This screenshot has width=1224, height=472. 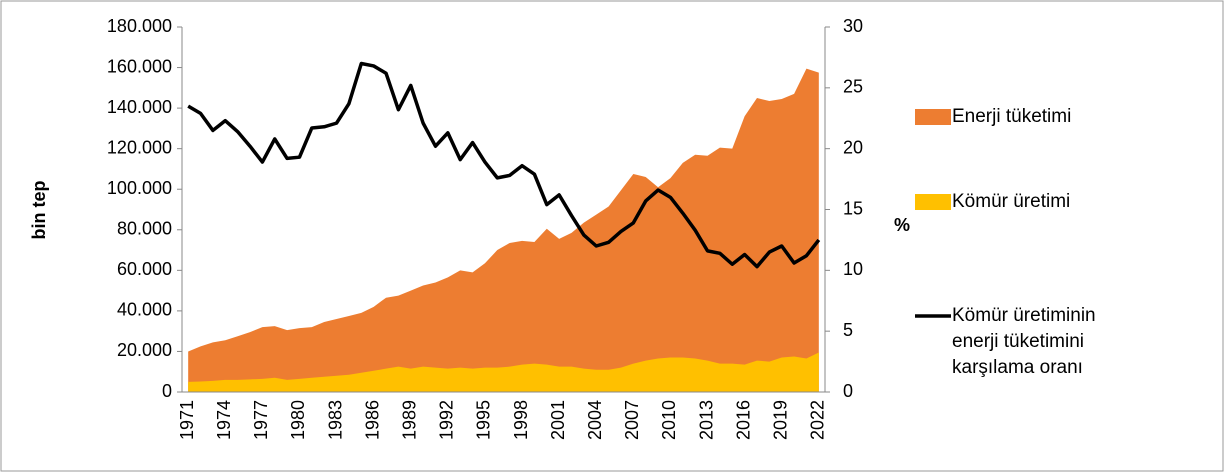 I want to click on y2-tick-label: 25, so click(x=853, y=87).